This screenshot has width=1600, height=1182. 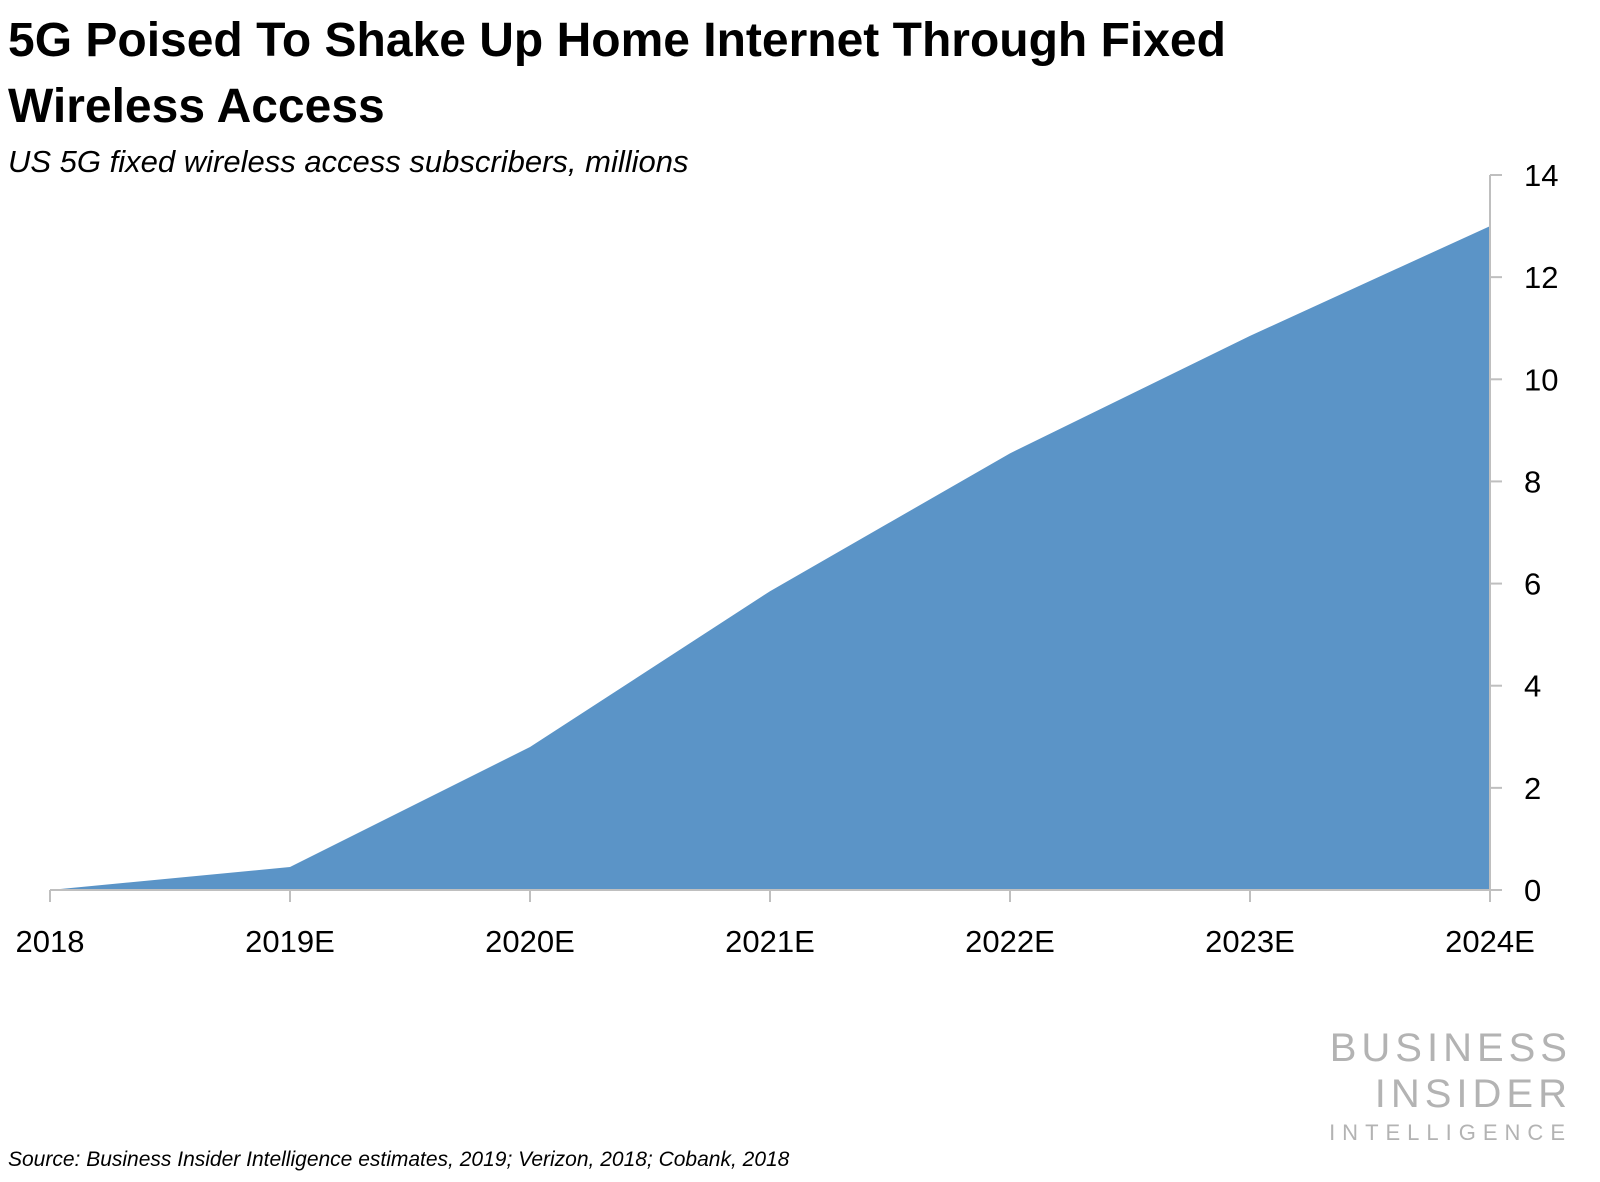 I want to click on y-tick-label: 8, so click(x=1532, y=481).